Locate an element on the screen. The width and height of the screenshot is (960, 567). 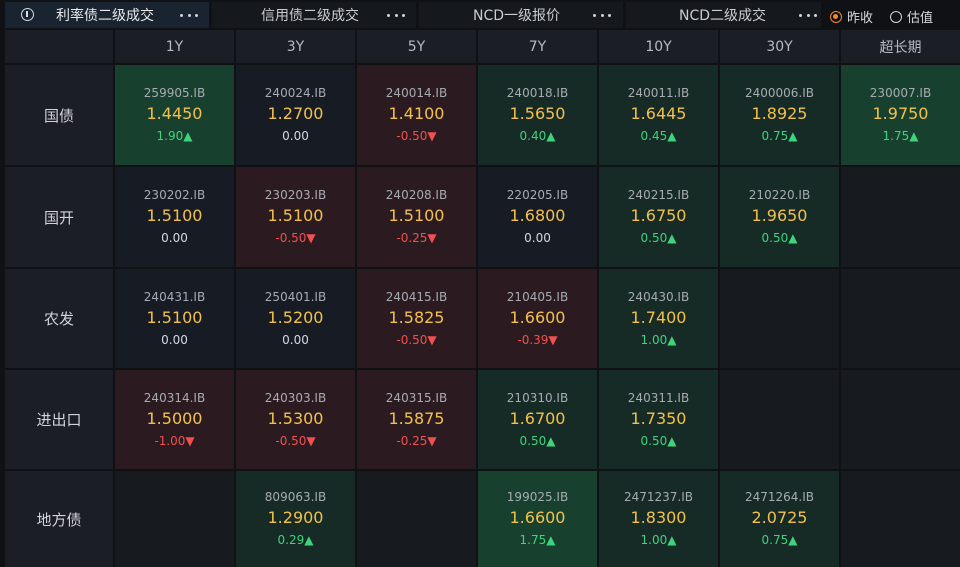
bond-cell: 240303.IB 1.5300 -0.50▼ is located at coordinates (295, 419).